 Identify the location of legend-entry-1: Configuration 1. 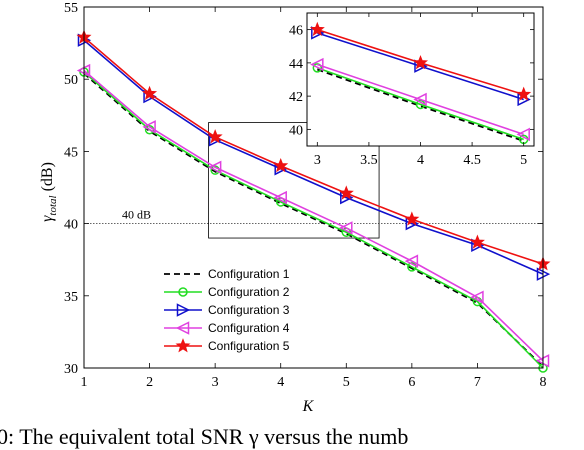
(249, 274).